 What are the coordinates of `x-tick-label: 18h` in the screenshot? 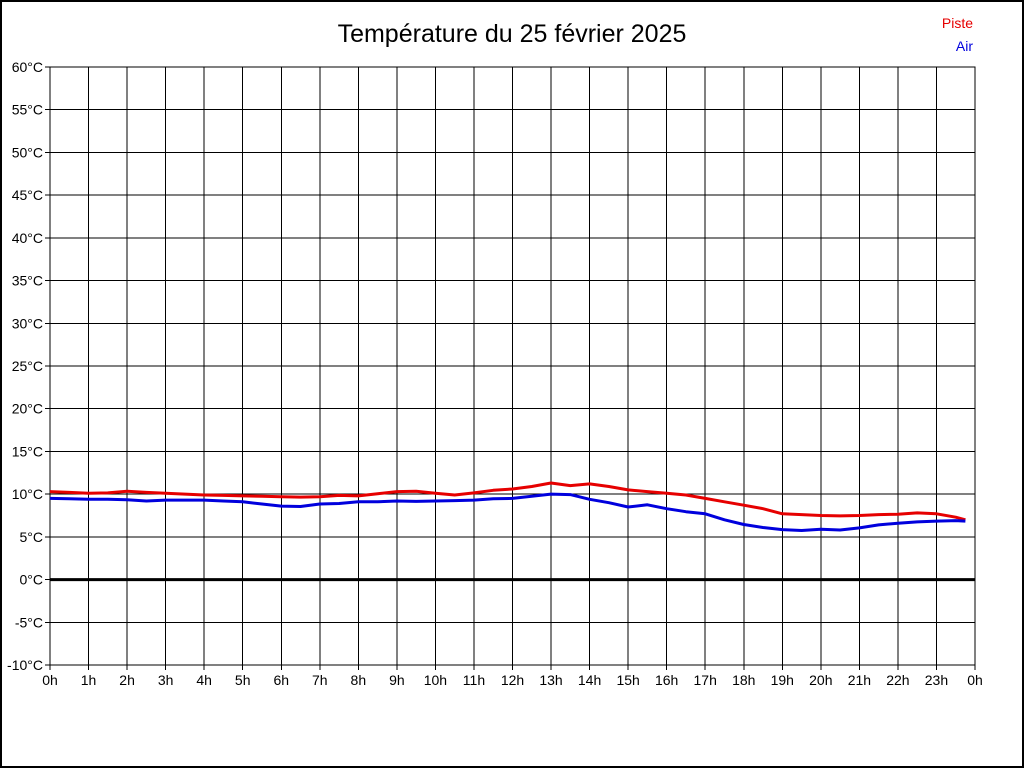 It's located at (743, 680).